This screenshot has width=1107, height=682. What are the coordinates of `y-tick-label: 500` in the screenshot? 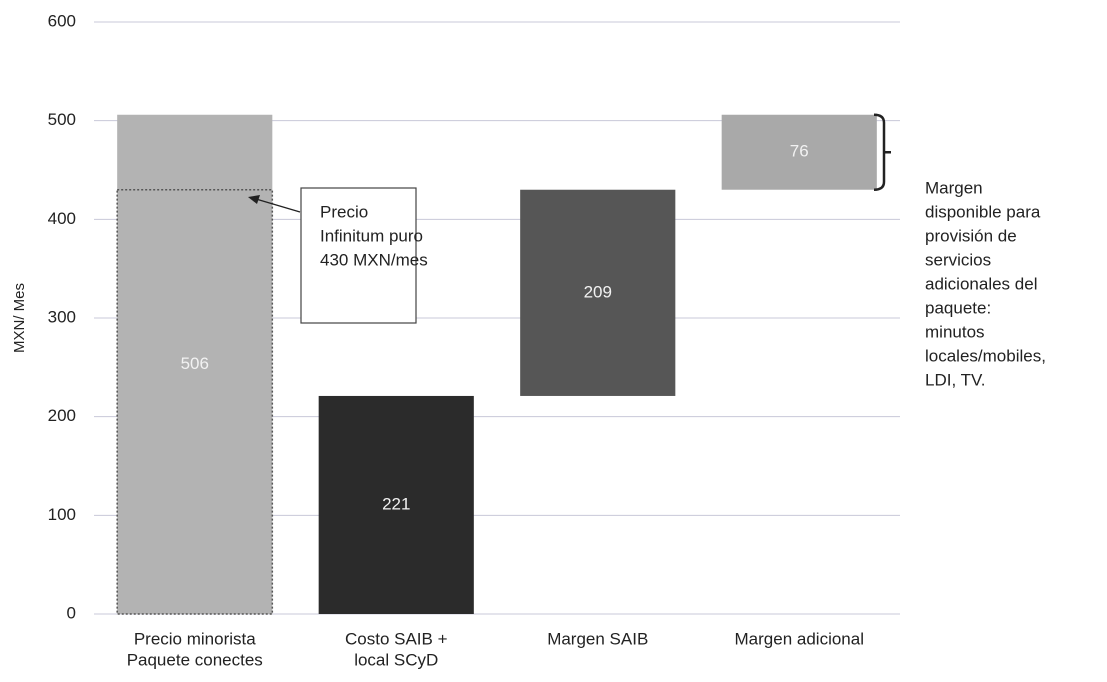 It's located at (62, 119).